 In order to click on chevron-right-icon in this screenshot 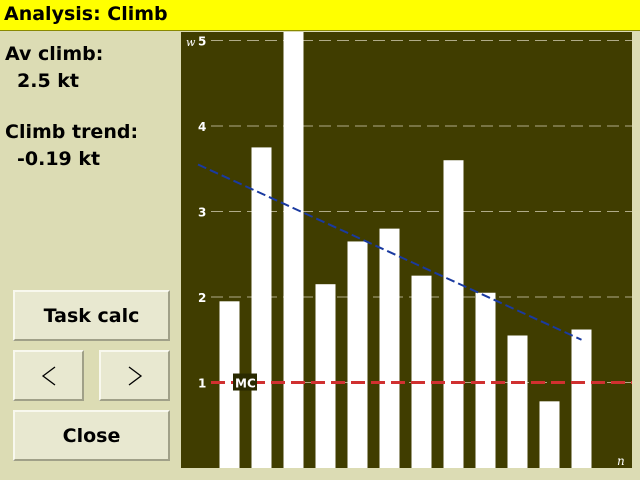, I will do `click(135, 376)`.